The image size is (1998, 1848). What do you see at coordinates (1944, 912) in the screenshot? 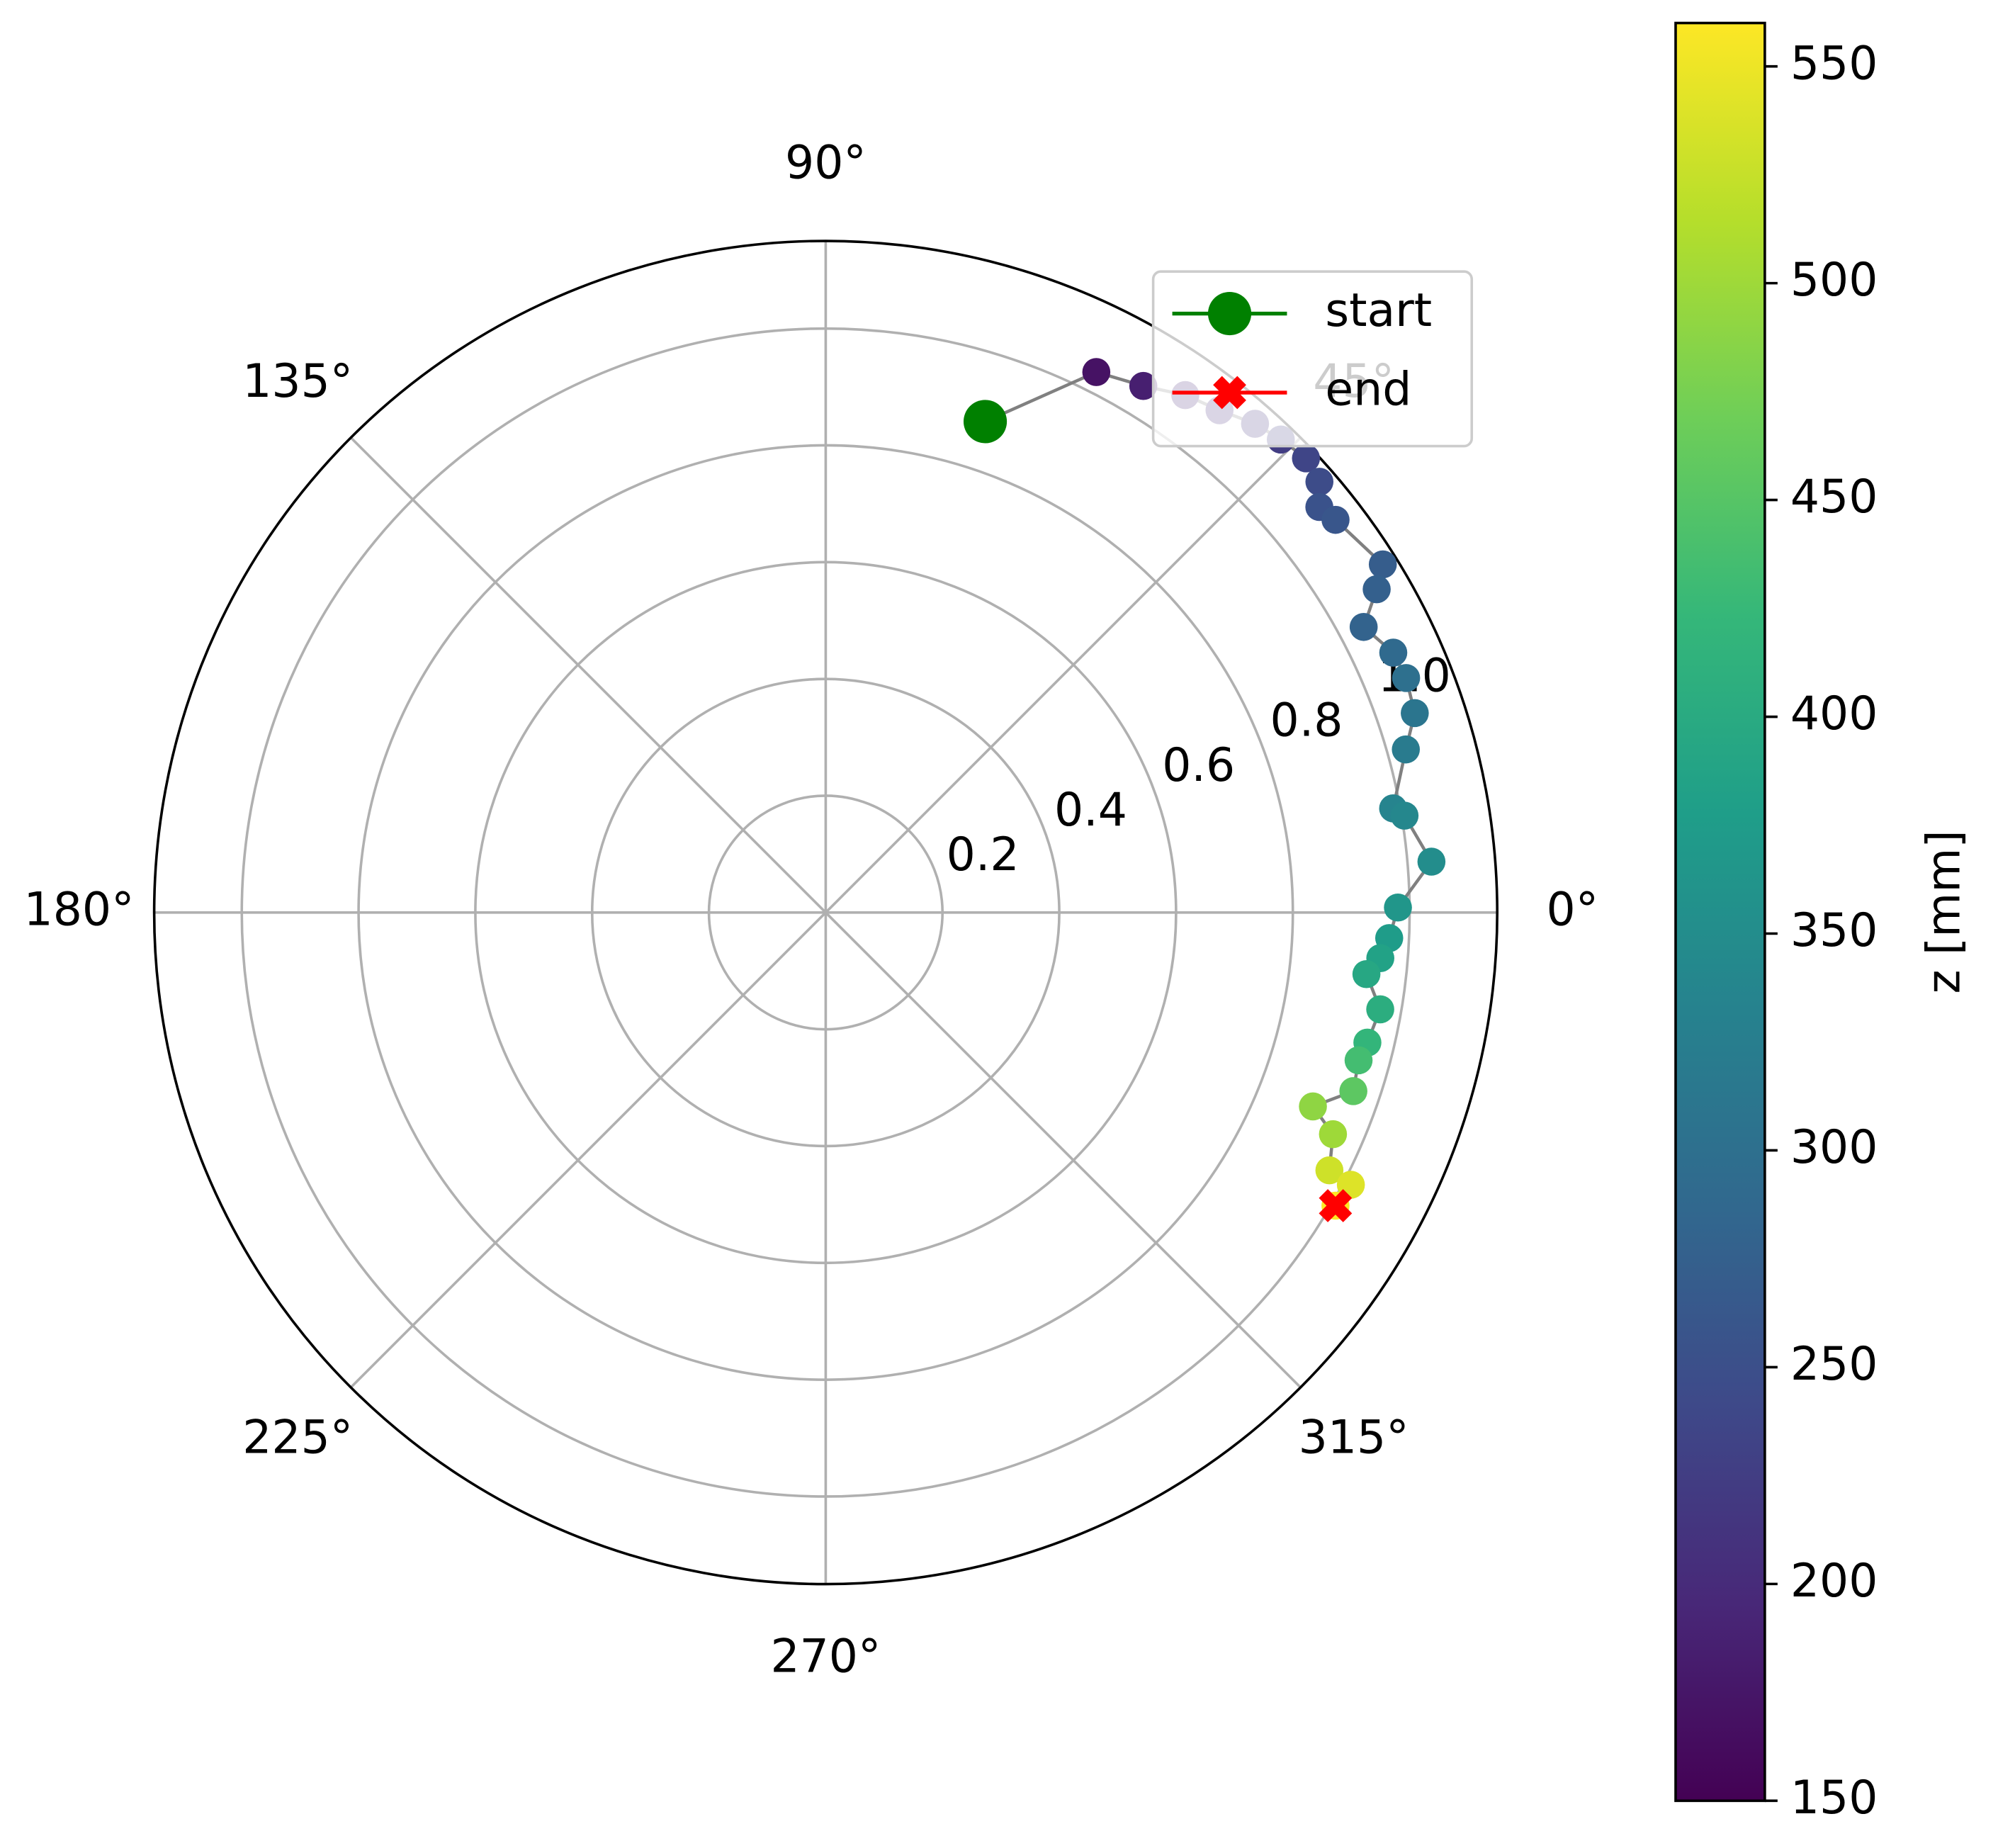
I see `colorbar-label: z [mm]` at bounding box center [1944, 912].